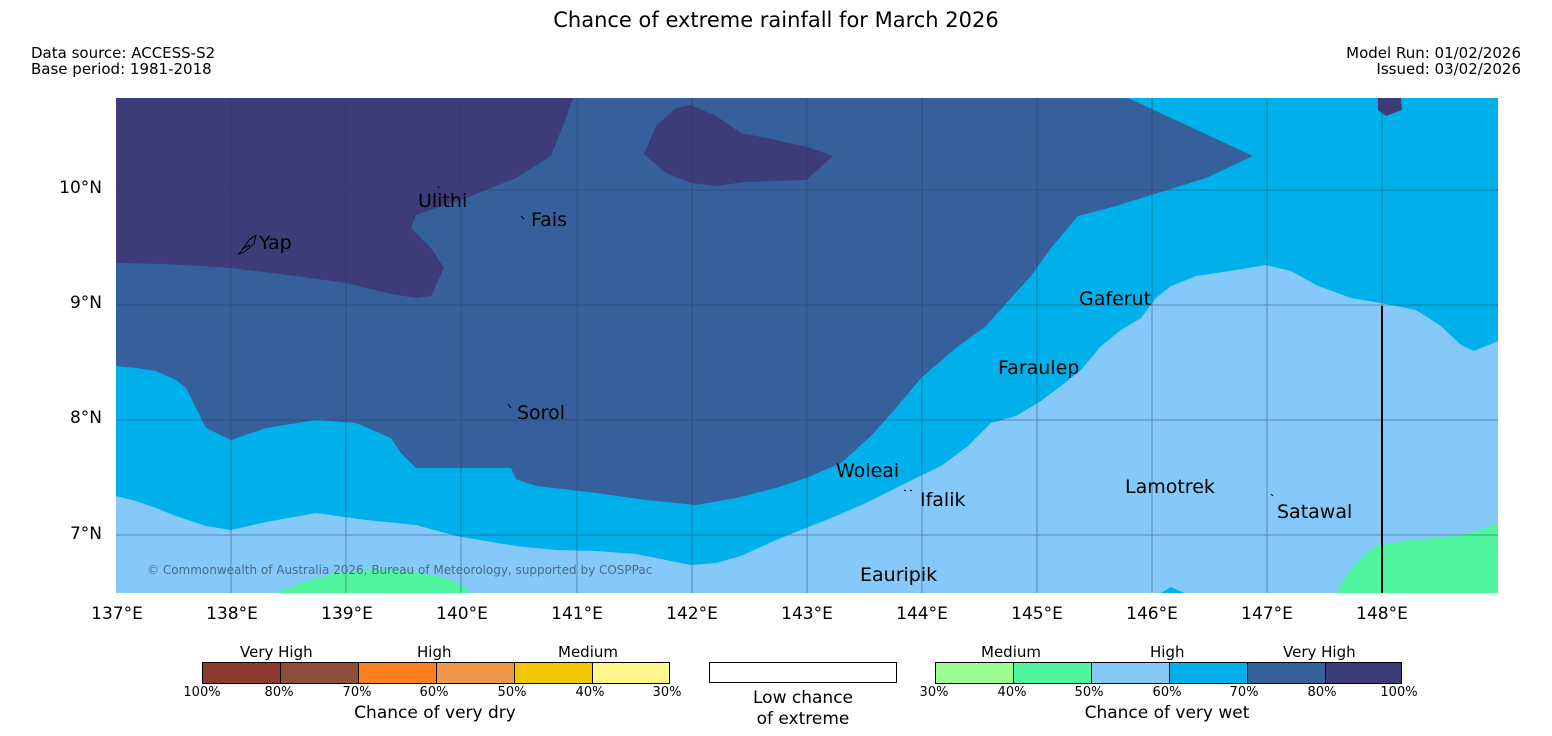 This screenshot has height=736, width=1552. What do you see at coordinates (1089, 692) in the screenshot?
I see `wet-tick: 50%` at bounding box center [1089, 692].